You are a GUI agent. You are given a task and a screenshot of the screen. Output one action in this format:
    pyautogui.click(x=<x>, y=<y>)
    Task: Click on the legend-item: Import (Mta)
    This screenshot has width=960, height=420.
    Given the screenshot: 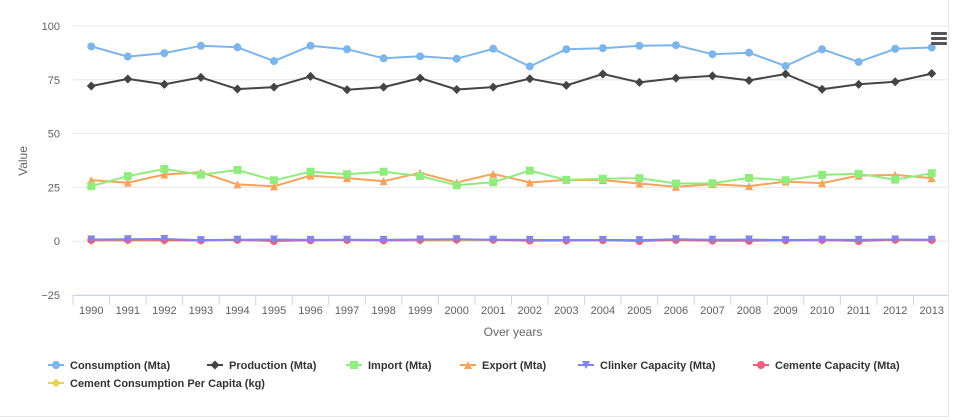 What is the action you would take?
    pyautogui.click(x=389, y=366)
    